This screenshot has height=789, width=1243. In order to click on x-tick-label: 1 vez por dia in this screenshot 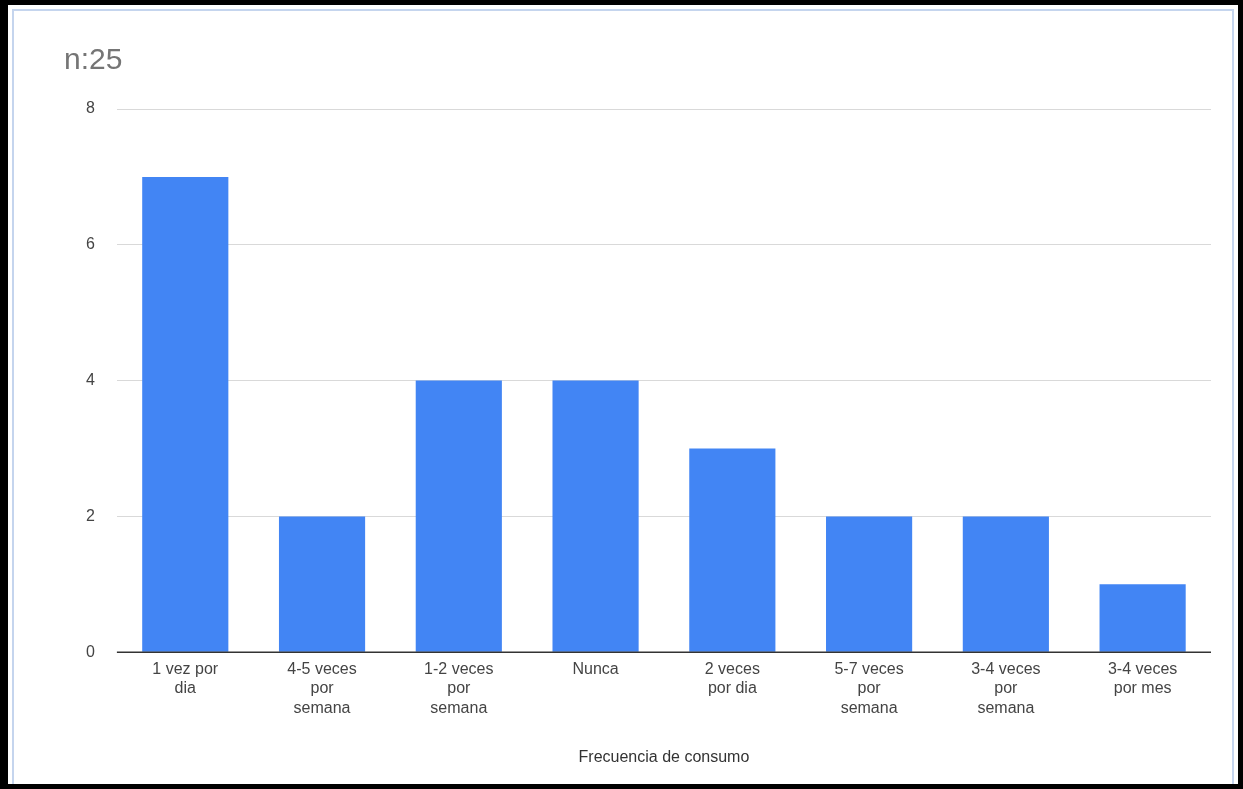, I will do `click(185, 678)`.